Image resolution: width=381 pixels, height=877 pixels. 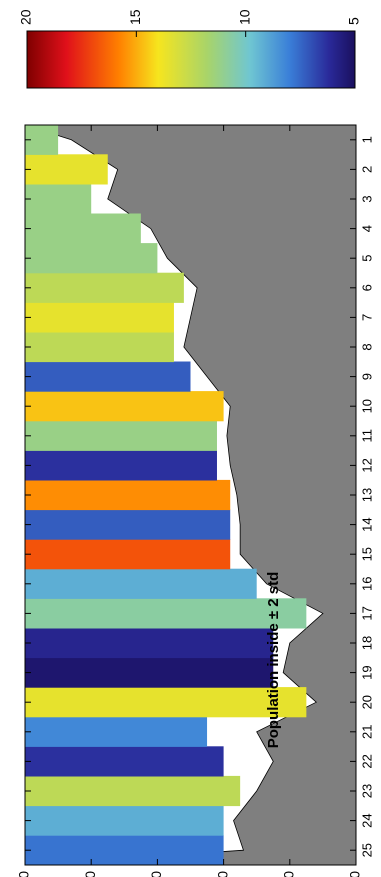 I want to click on y-tick-label: 16, so click(x=366, y=584).